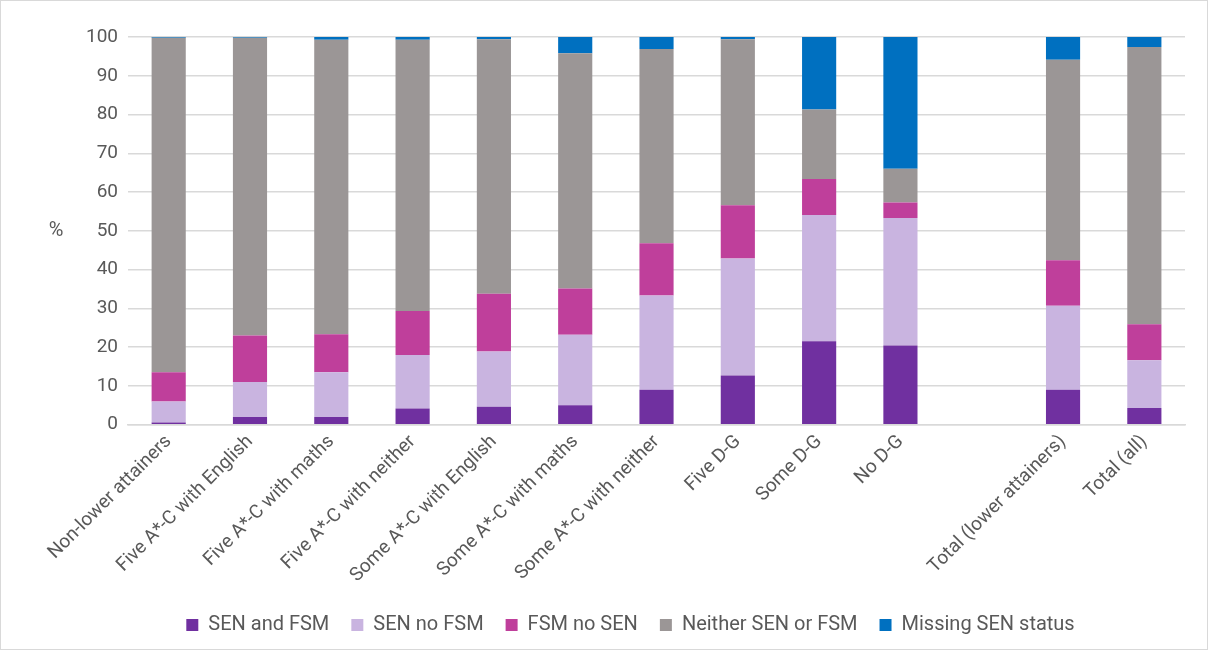  I want to click on y-tick-label: 0, so click(113, 423).